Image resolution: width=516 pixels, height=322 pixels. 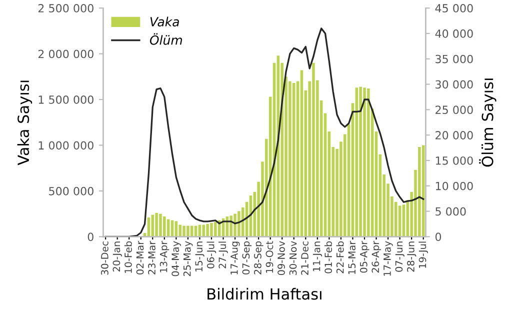 What do you see at coordinates (117, 257) in the screenshot?
I see `x-tick-label: 20-Jan` at bounding box center [117, 257].